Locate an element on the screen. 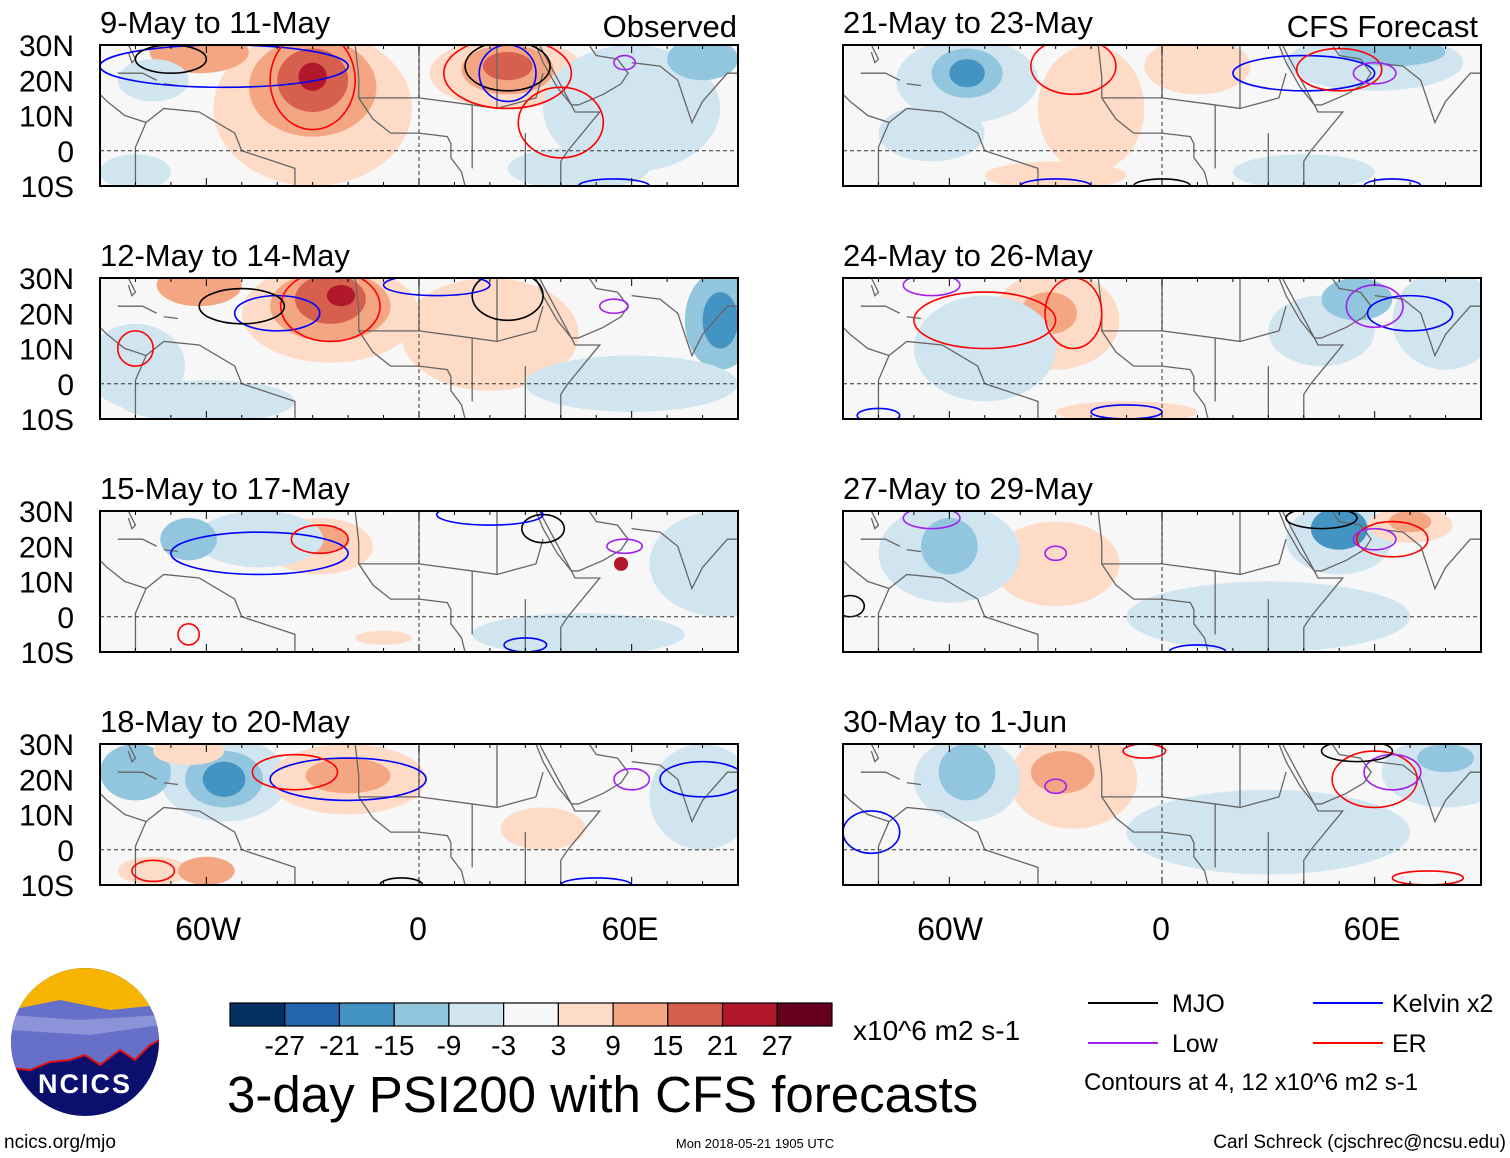 The width and height of the screenshot is (1510, 1158). lat-tick-label: 10N is located at coordinates (46, 117).